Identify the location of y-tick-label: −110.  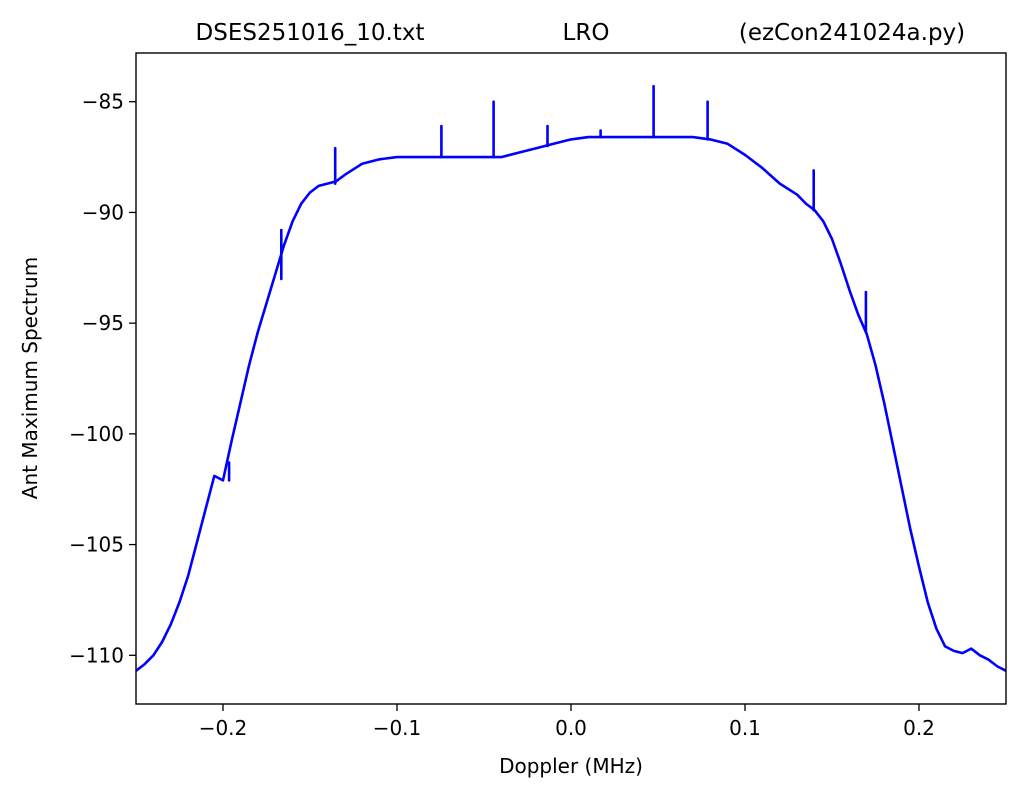
(96, 655).